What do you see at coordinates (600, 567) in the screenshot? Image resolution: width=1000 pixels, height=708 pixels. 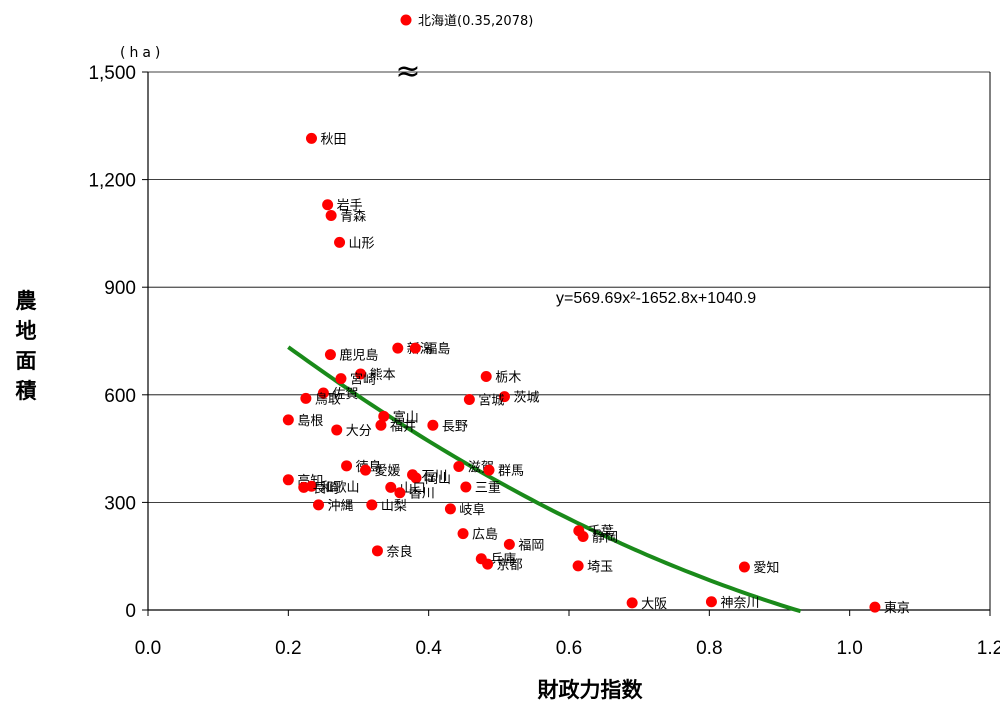 I see `point-label: 埼玉` at bounding box center [600, 567].